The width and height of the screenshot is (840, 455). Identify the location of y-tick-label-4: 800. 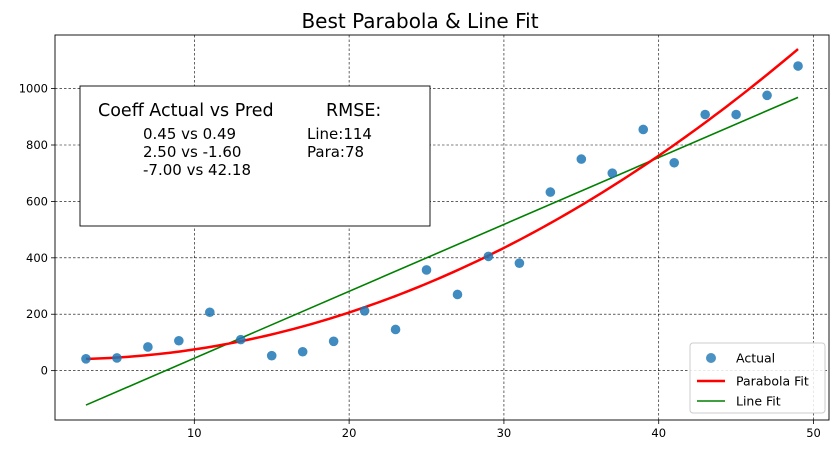
(37, 145).